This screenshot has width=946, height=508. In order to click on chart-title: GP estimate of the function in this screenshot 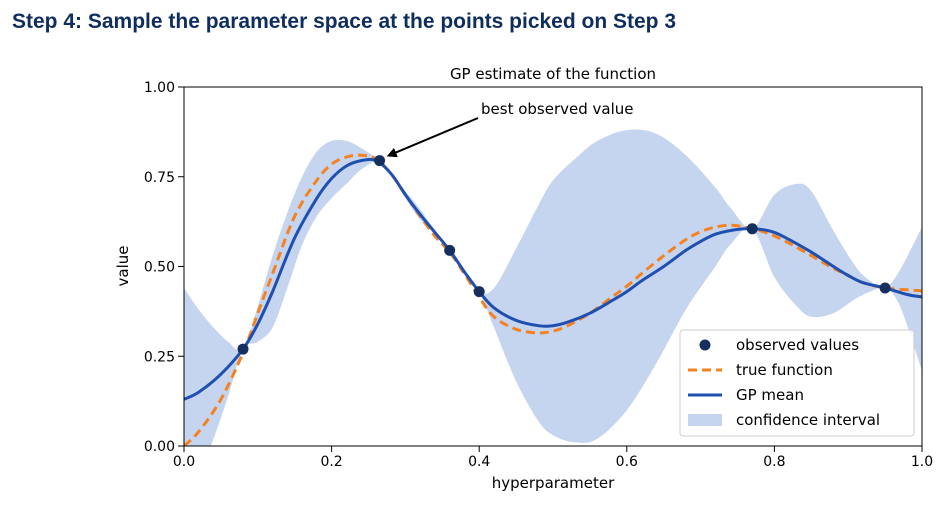, I will do `click(553, 74)`.